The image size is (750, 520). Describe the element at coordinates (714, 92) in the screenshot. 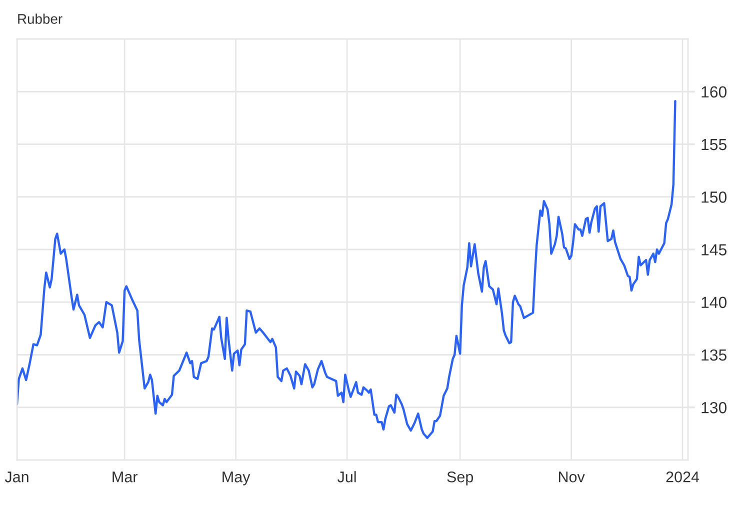

I see `y-tick-label: 160` at that location.